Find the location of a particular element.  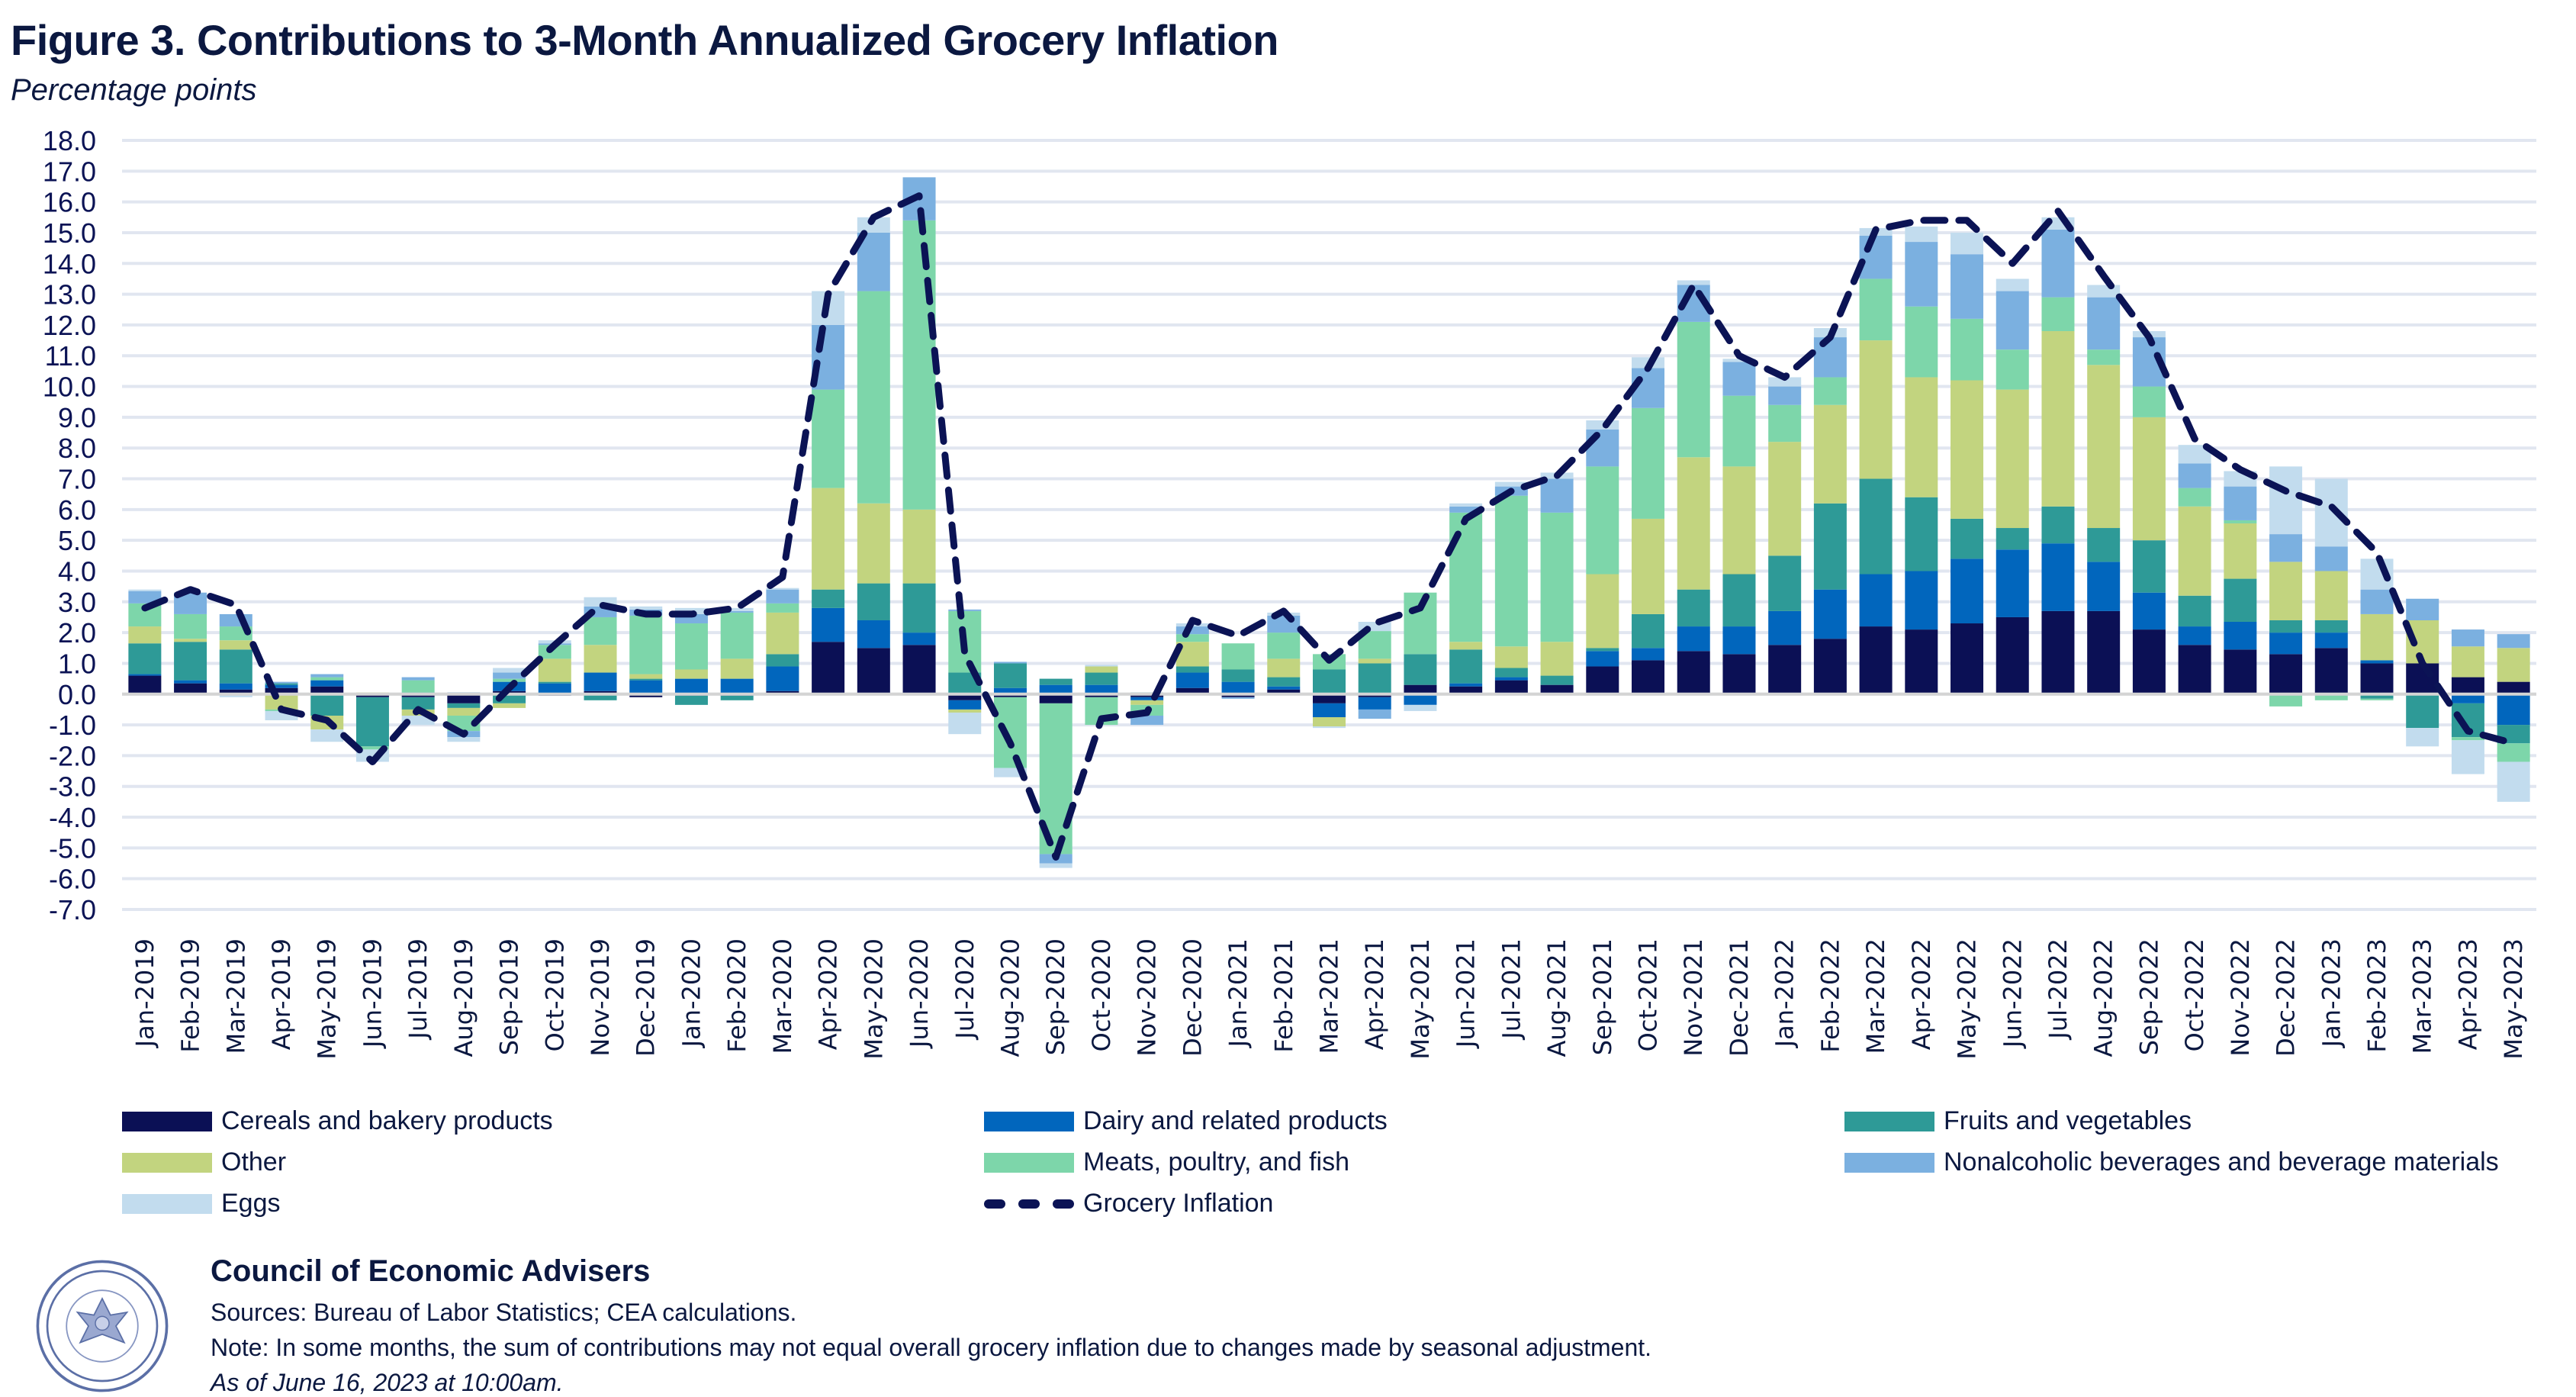

bar-stack-Aug-2022 is located at coordinates (2104, 489).